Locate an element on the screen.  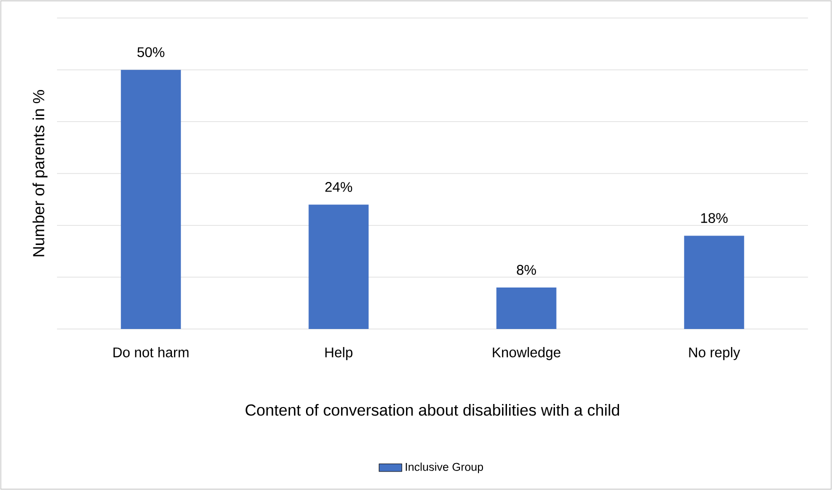
y-axis-title: Number of parents in % is located at coordinates (40, 173).